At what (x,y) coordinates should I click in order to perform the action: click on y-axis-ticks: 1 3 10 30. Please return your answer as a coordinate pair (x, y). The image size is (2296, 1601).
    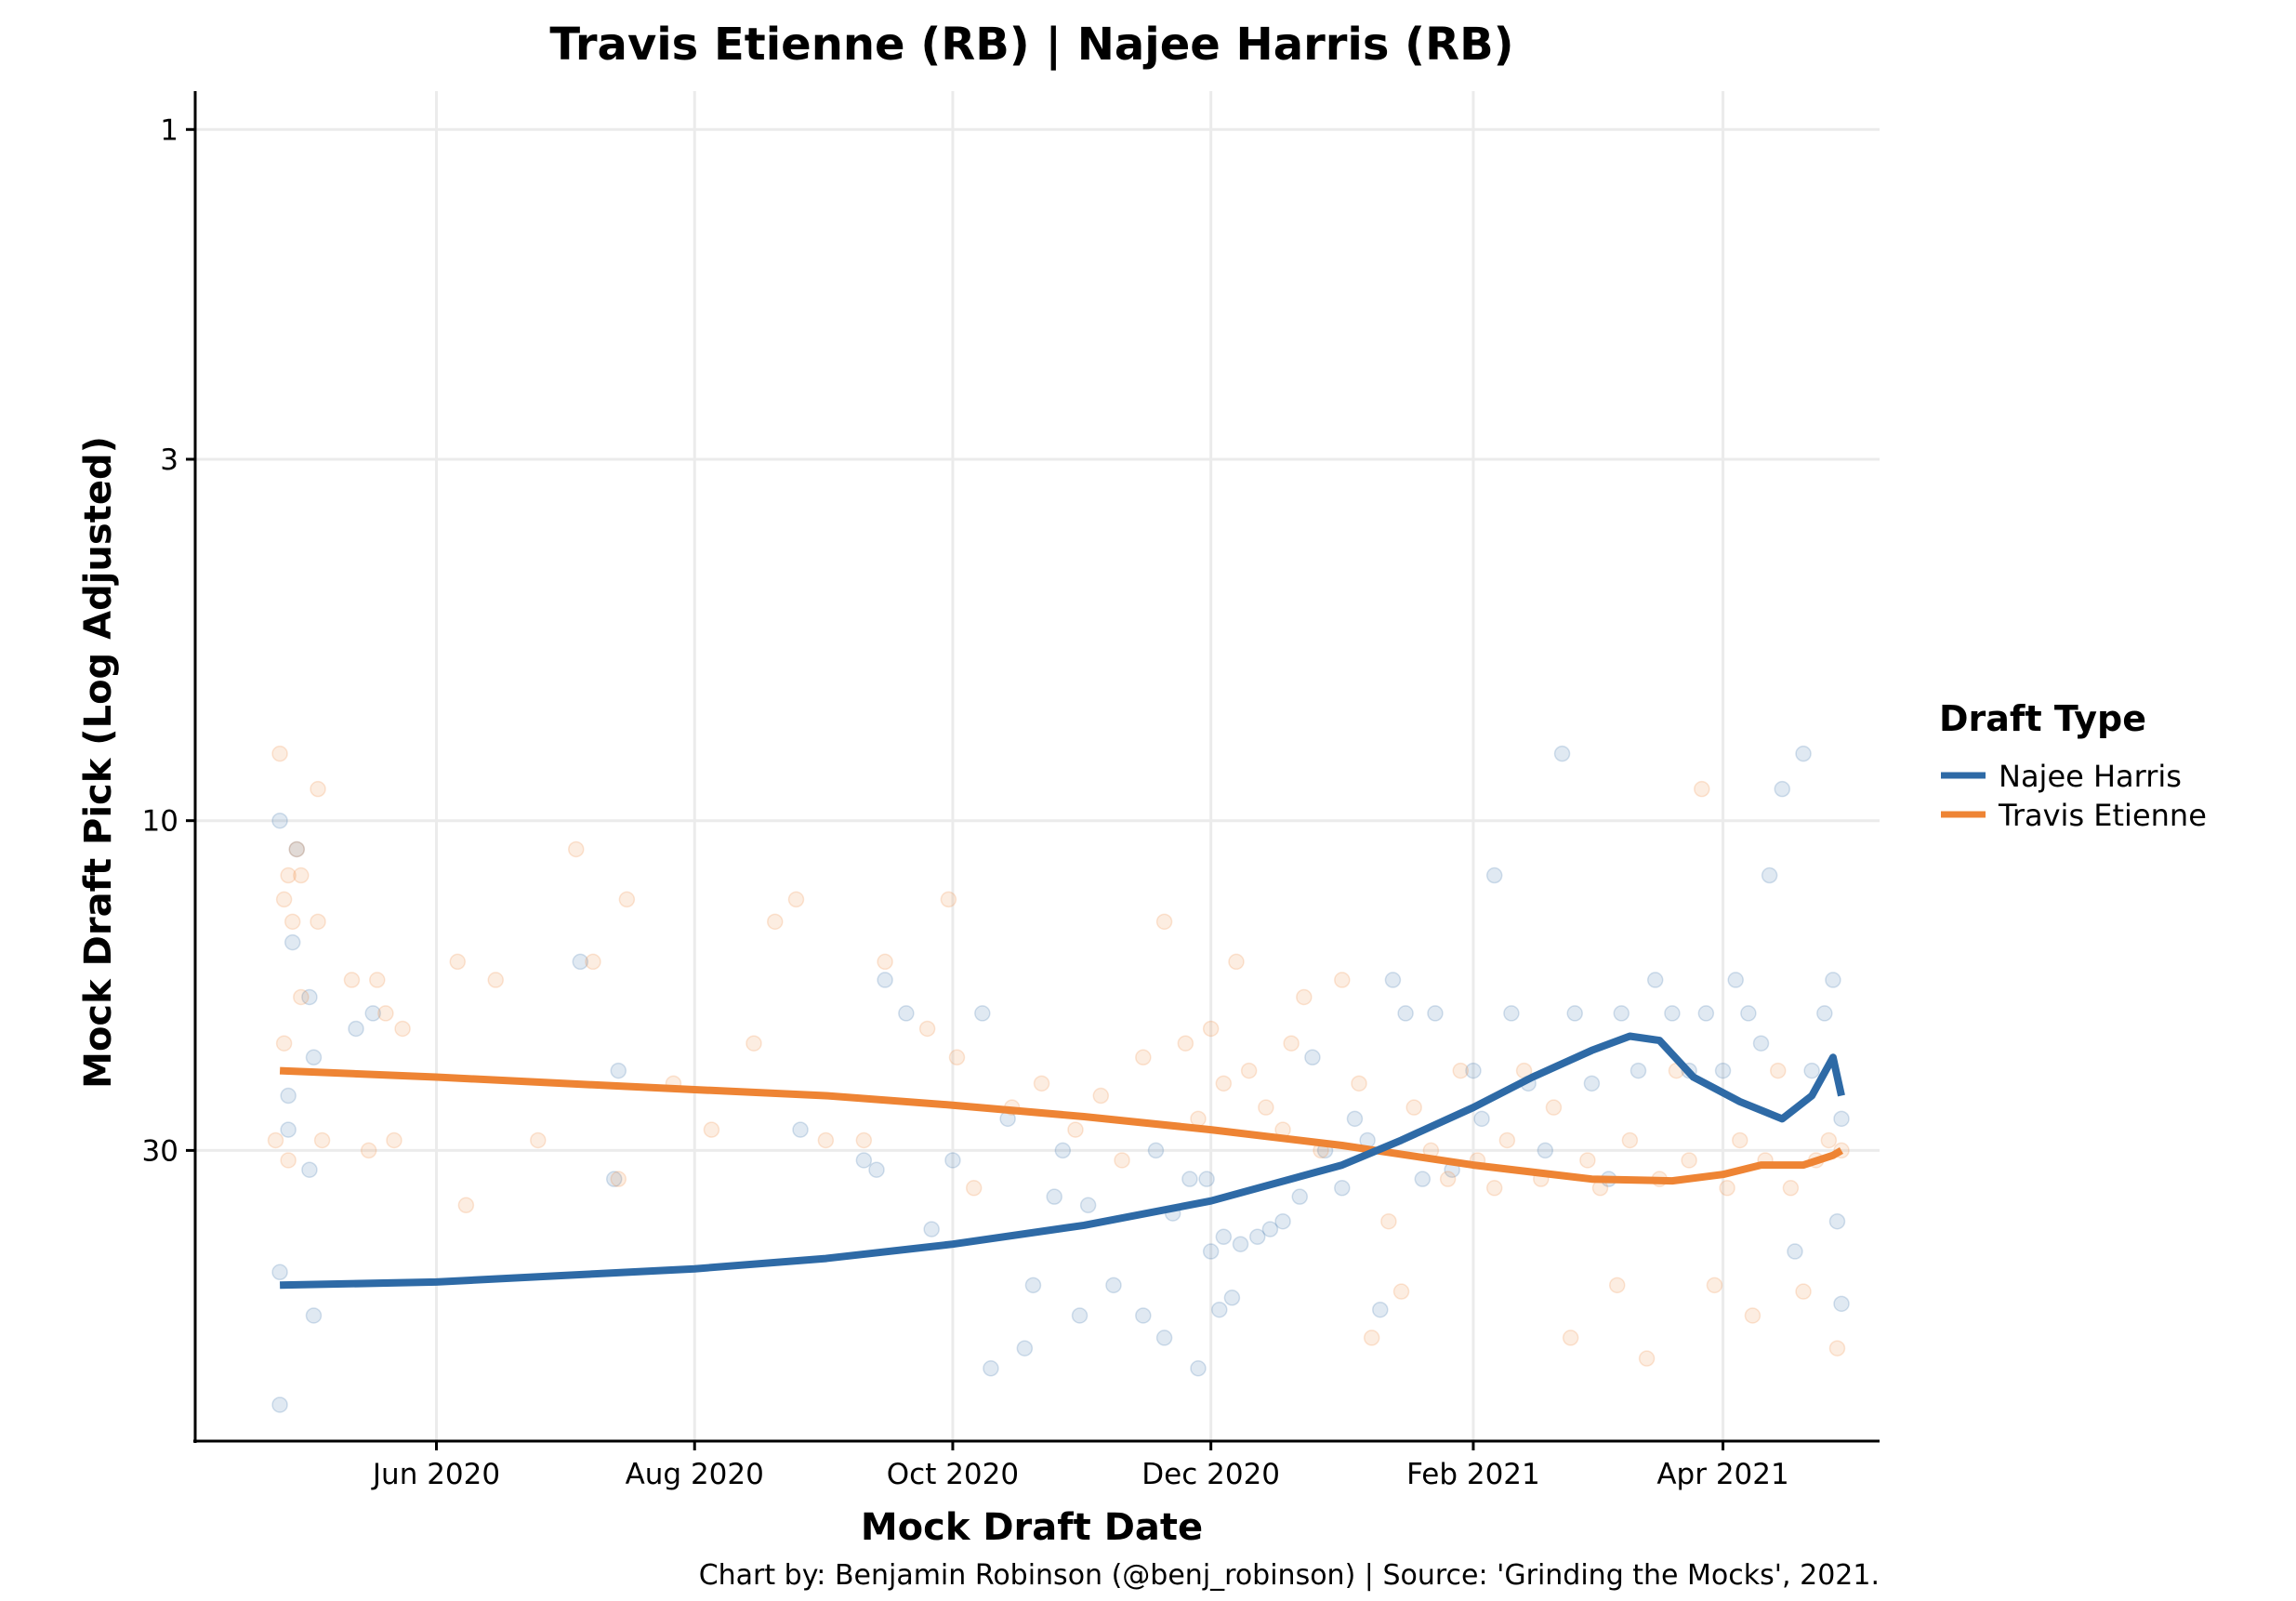
    Looking at the image, I should click on (169, 641).